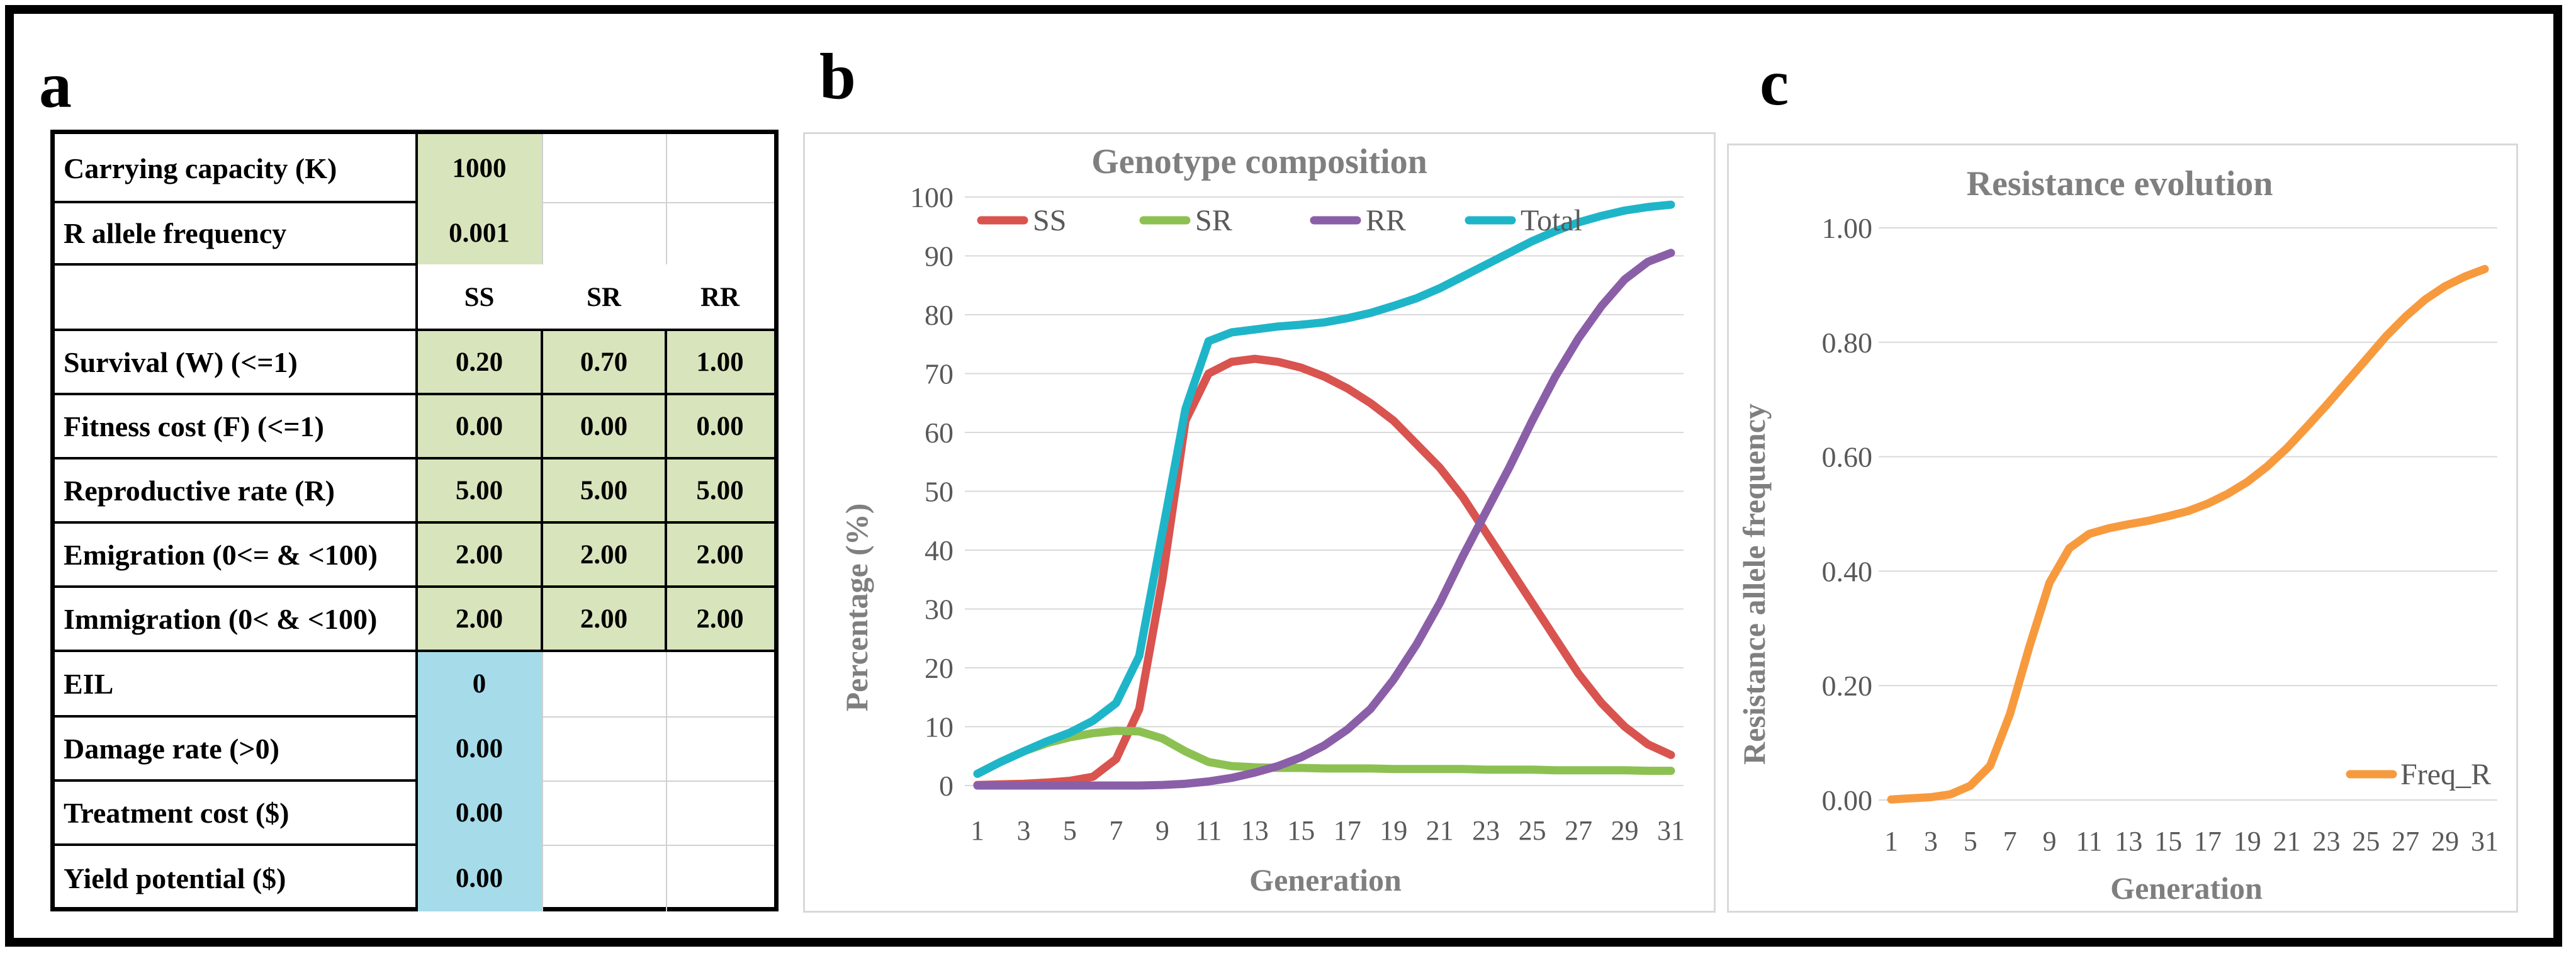 The image size is (2576, 958). What do you see at coordinates (939, 433) in the screenshot?
I see `y-tick-label: 60` at bounding box center [939, 433].